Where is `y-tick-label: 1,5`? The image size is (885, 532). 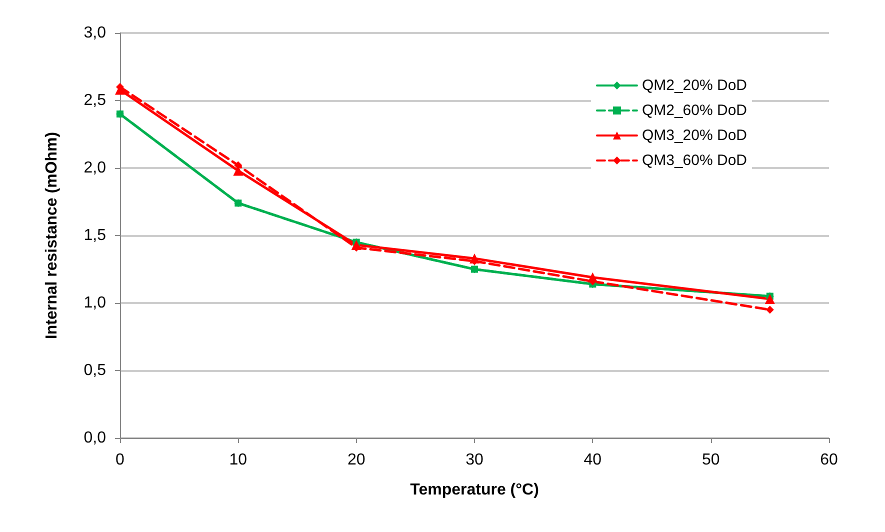
y-tick-label: 1,5 is located at coordinates (95, 235).